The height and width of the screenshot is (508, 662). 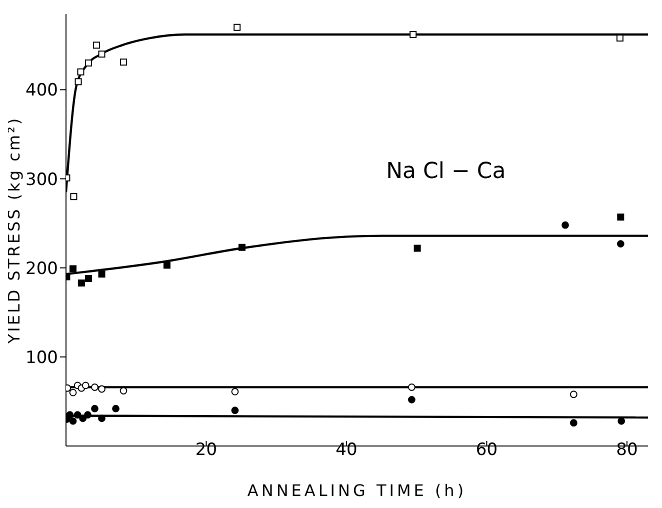 What do you see at coordinates (42, 358) in the screenshot?
I see `y-tick-label: 100` at bounding box center [42, 358].